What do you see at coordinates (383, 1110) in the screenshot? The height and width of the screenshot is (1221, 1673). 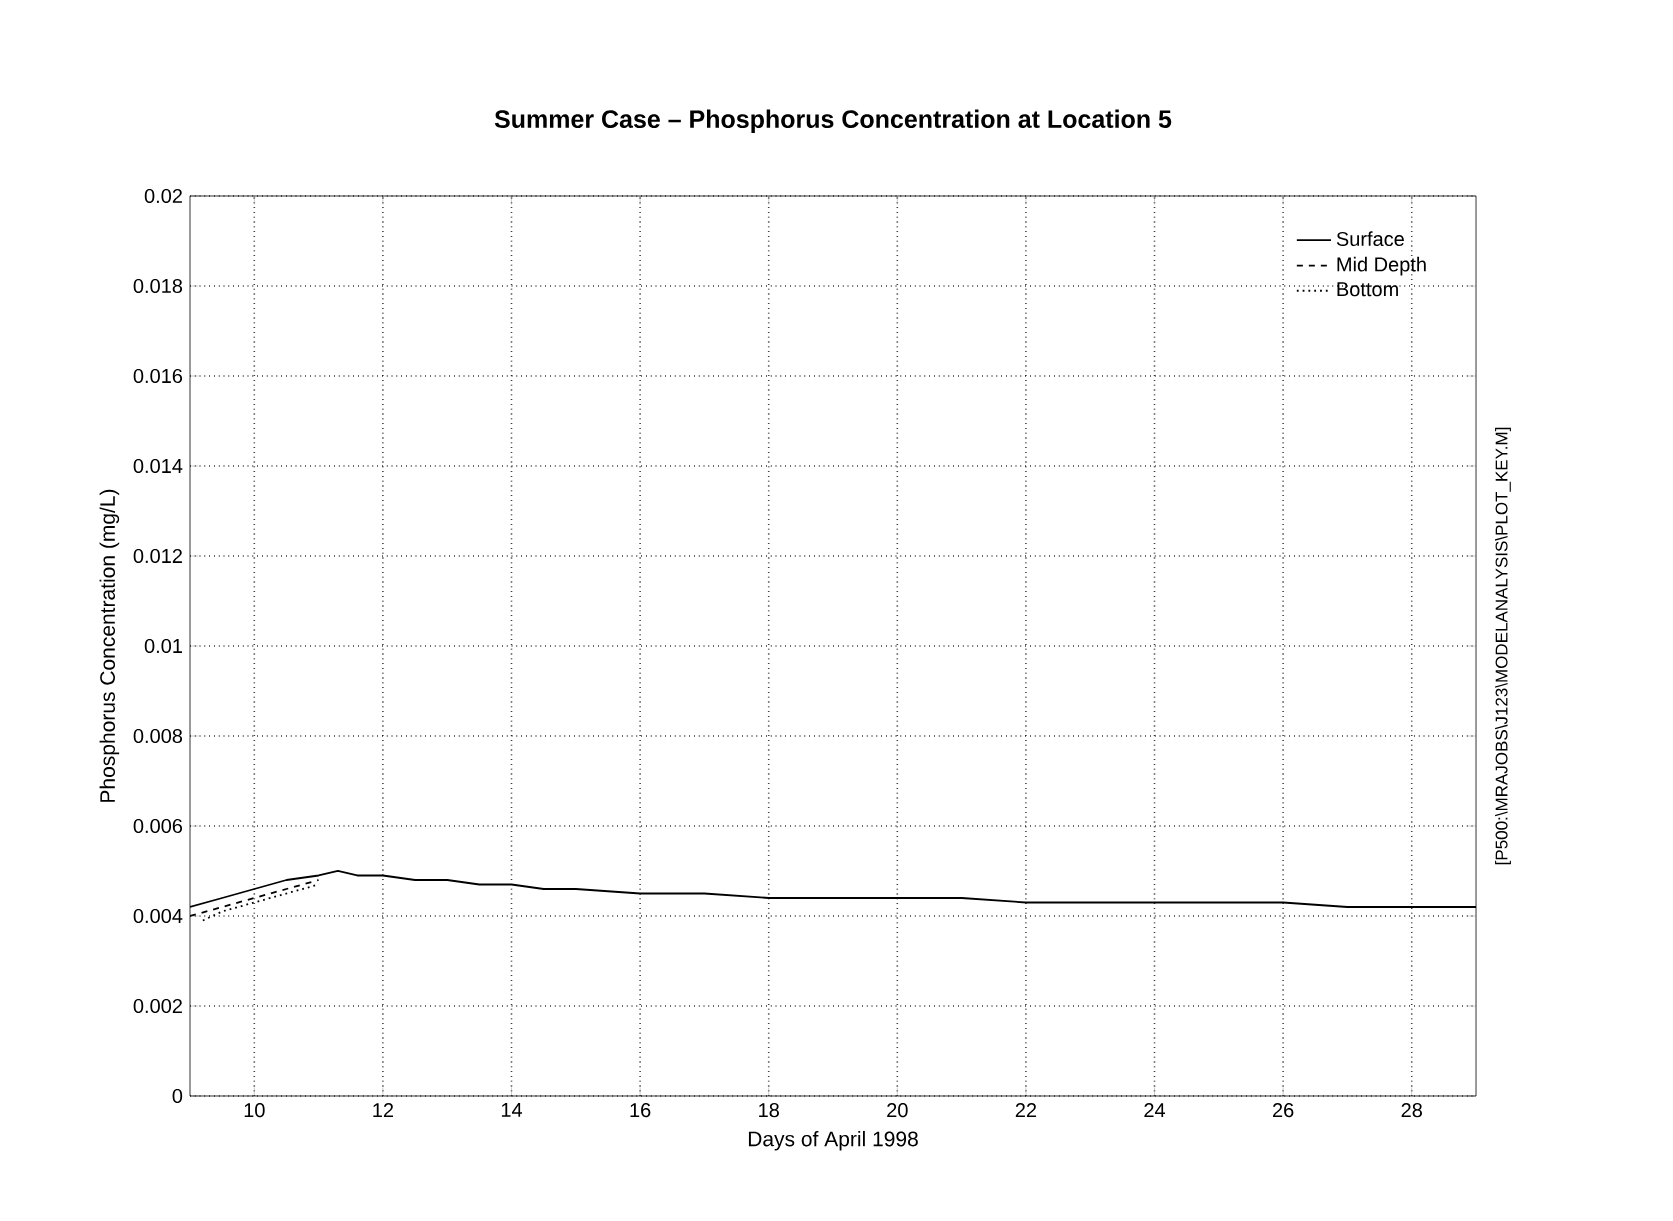 I see `x-tick-label: 12` at bounding box center [383, 1110].